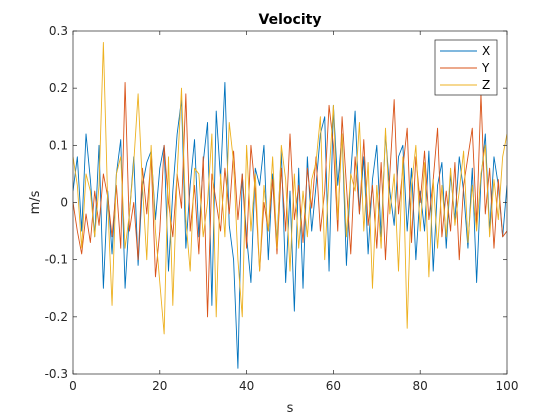  I want to click on y-tick-label: 0, so click(64, 203).